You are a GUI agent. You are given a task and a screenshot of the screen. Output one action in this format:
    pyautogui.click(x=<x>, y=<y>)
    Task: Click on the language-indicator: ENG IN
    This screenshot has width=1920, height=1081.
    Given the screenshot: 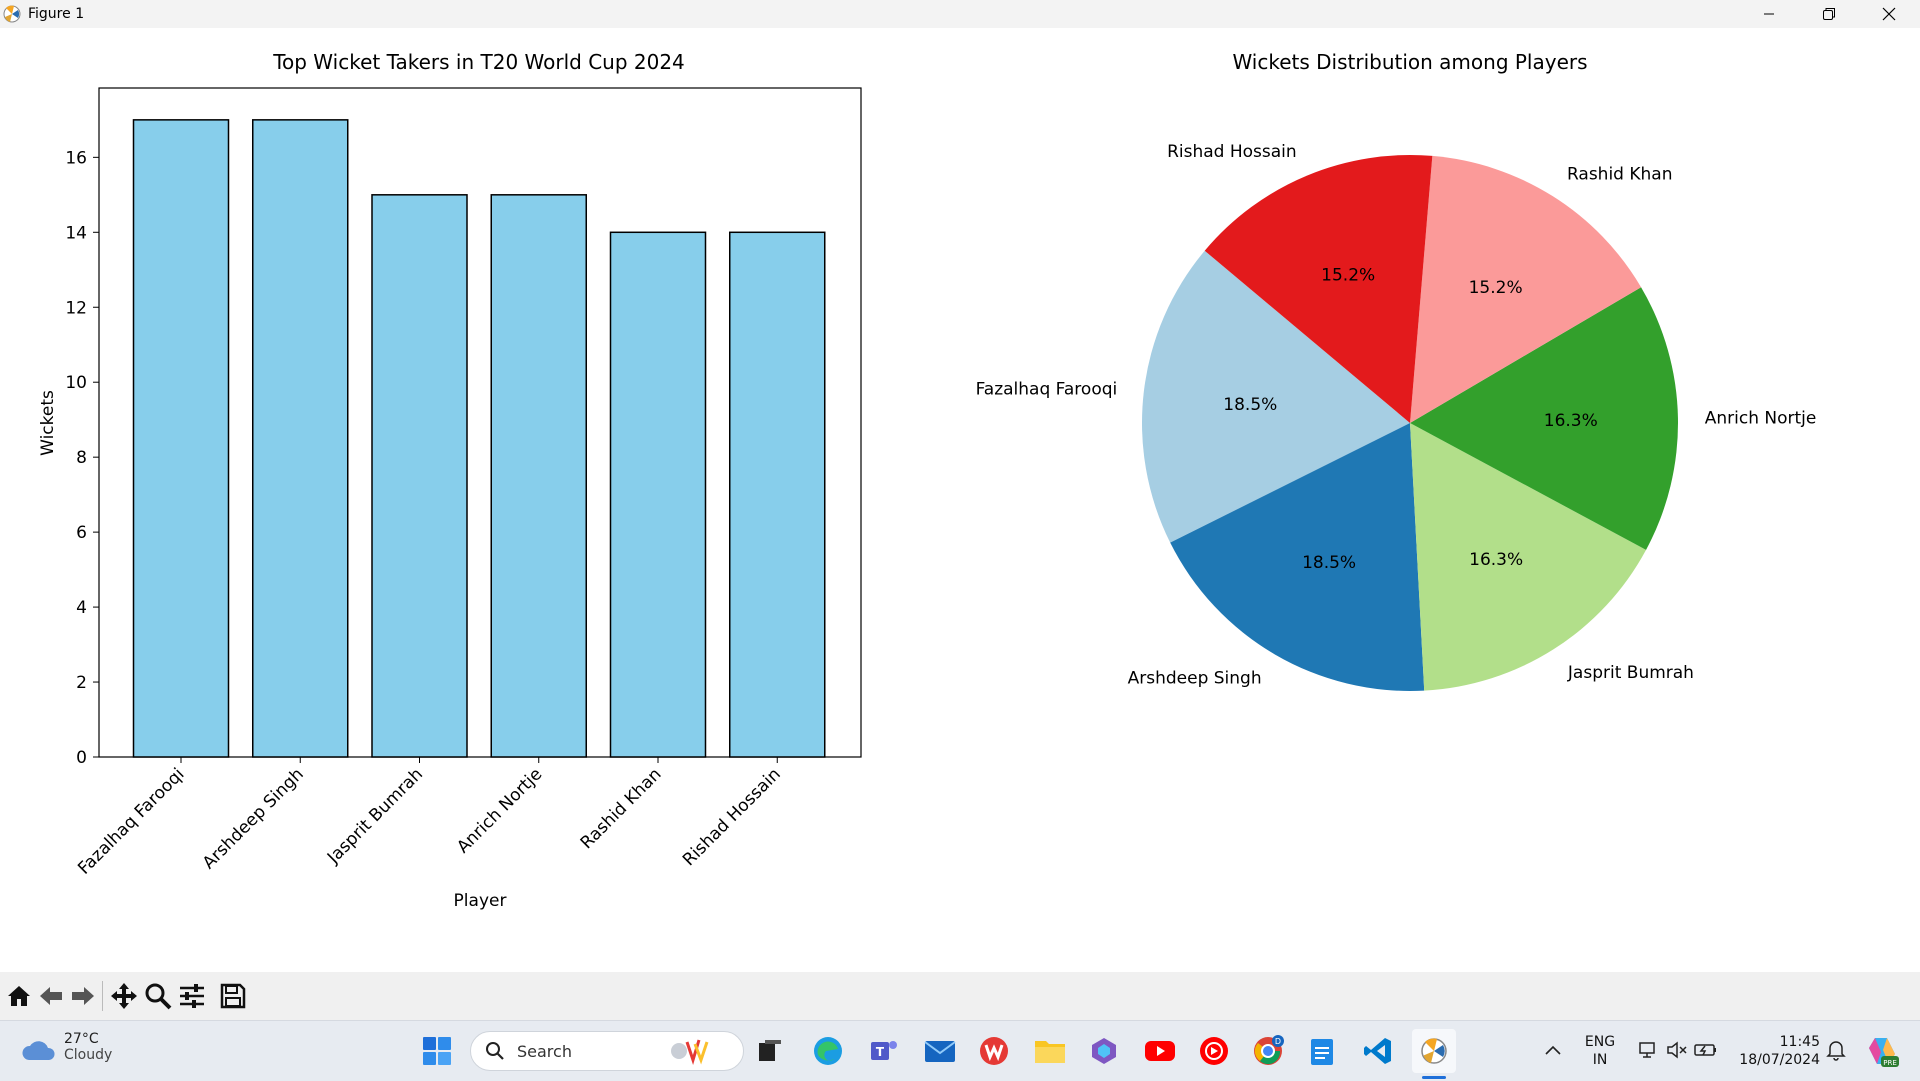 What is the action you would take?
    pyautogui.click(x=1600, y=1051)
    